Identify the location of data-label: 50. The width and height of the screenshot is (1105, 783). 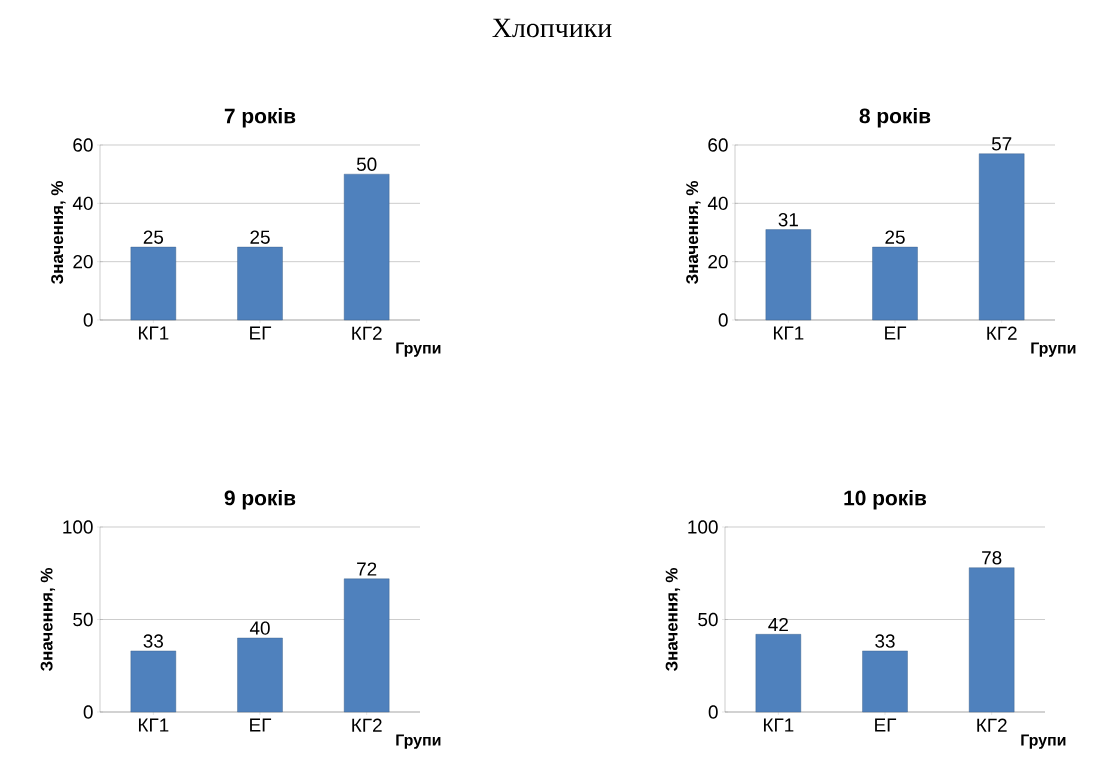
(366, 164).